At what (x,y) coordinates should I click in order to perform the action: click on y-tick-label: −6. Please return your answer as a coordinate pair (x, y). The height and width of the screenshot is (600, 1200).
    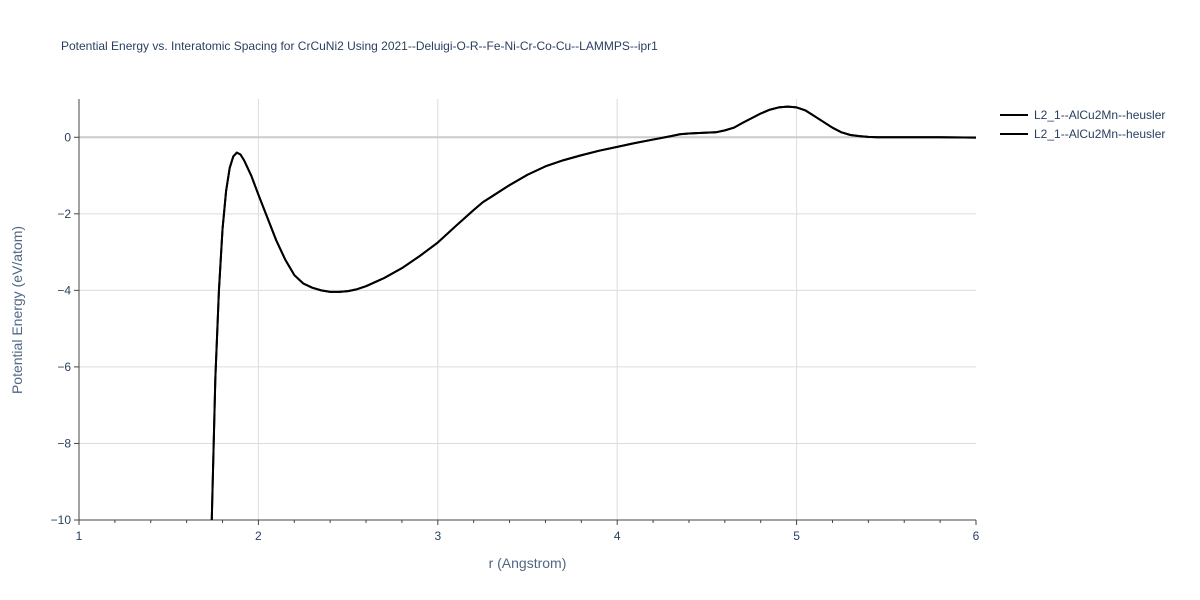
    Looking at the image, I should click on (64, 367).